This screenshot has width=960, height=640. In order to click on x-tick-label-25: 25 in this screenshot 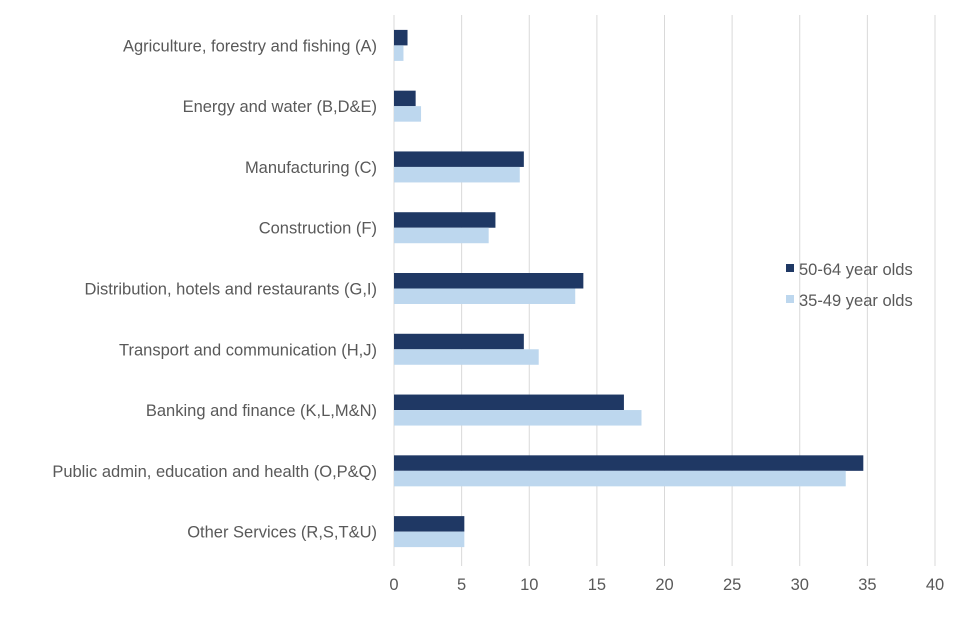, I will do `click(732, 585)`.